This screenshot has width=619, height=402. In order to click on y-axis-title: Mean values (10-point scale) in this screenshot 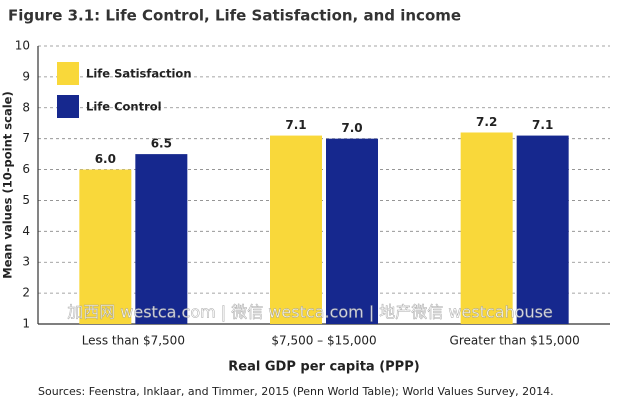, I will do `click(8, 184)`.